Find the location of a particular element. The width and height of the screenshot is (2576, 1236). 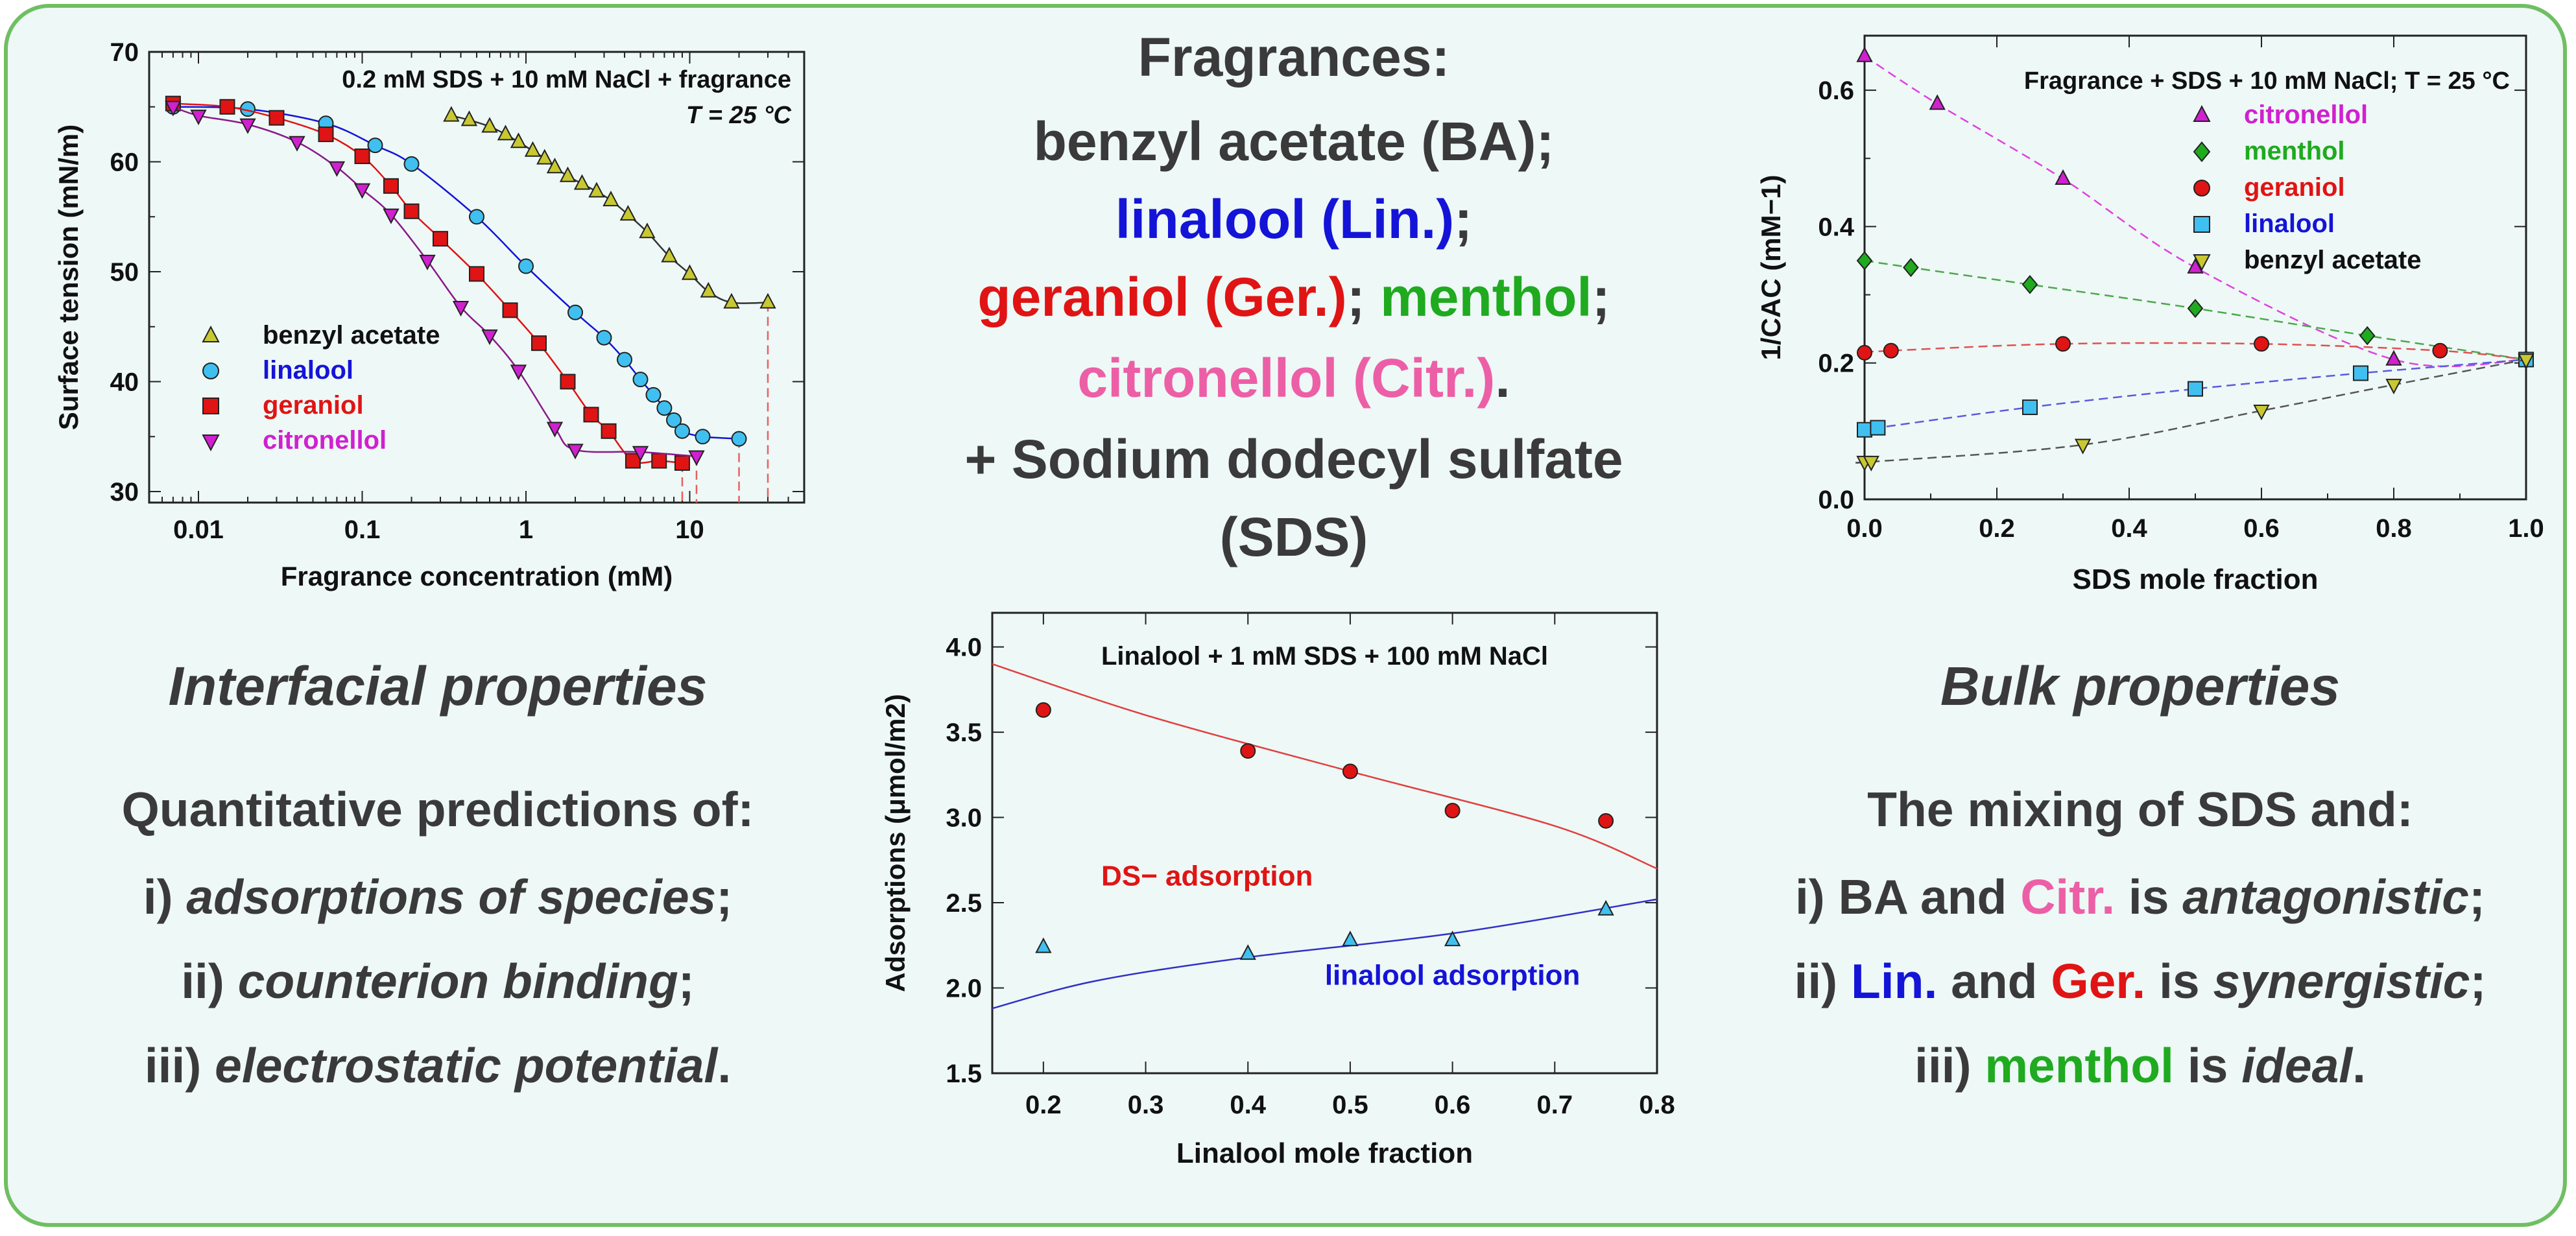

fragrance-citronellol-line: citronellol (Citr.). is located at coordinates (1294, 379).